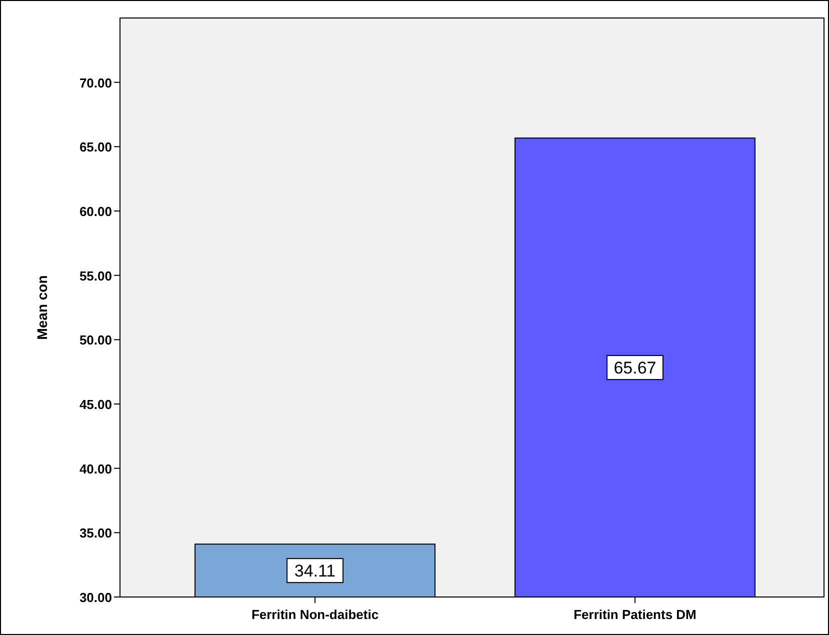  I want to click on y-tick-label: 55.00, so click(95, 276).